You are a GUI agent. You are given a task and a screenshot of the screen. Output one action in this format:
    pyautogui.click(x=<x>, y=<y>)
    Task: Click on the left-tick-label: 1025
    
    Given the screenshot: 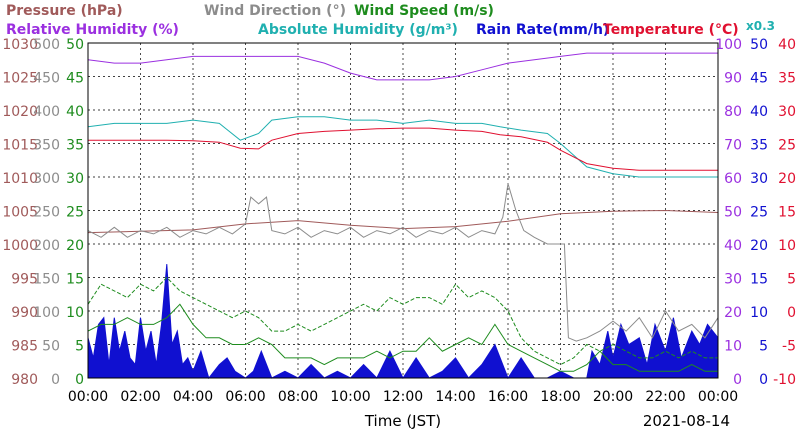 What is the action you would take?
    pyautogui.click(x=20, y=79)
    